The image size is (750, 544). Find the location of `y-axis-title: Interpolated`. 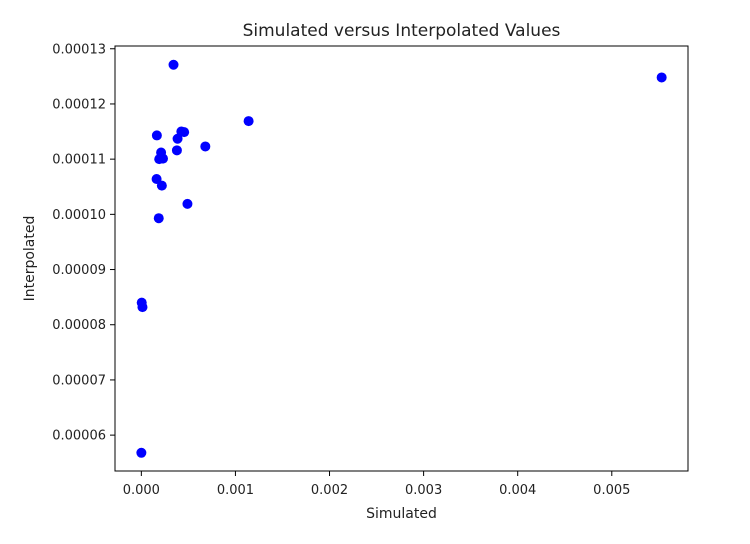

y-axis-title: Interpolated is located at coordinates (30, 259).